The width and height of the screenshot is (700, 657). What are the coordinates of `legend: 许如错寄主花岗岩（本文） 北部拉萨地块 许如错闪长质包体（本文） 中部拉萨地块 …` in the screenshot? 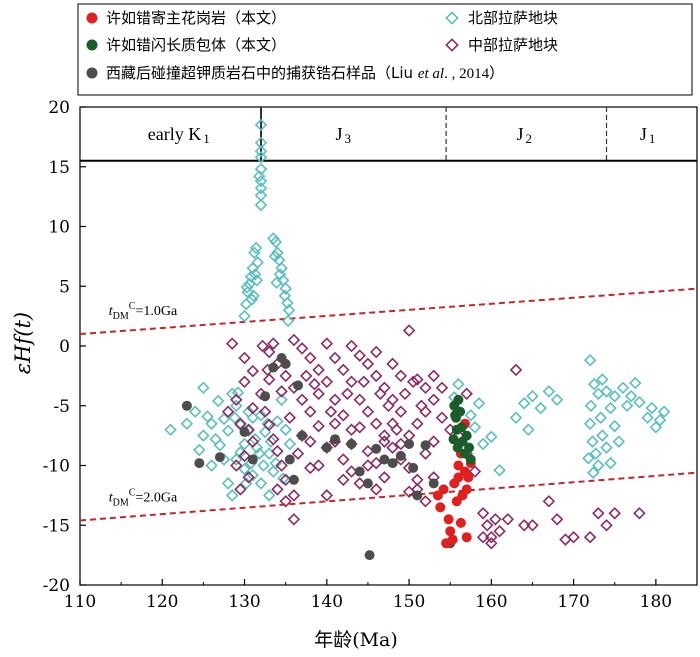 It's located at (385, 49).